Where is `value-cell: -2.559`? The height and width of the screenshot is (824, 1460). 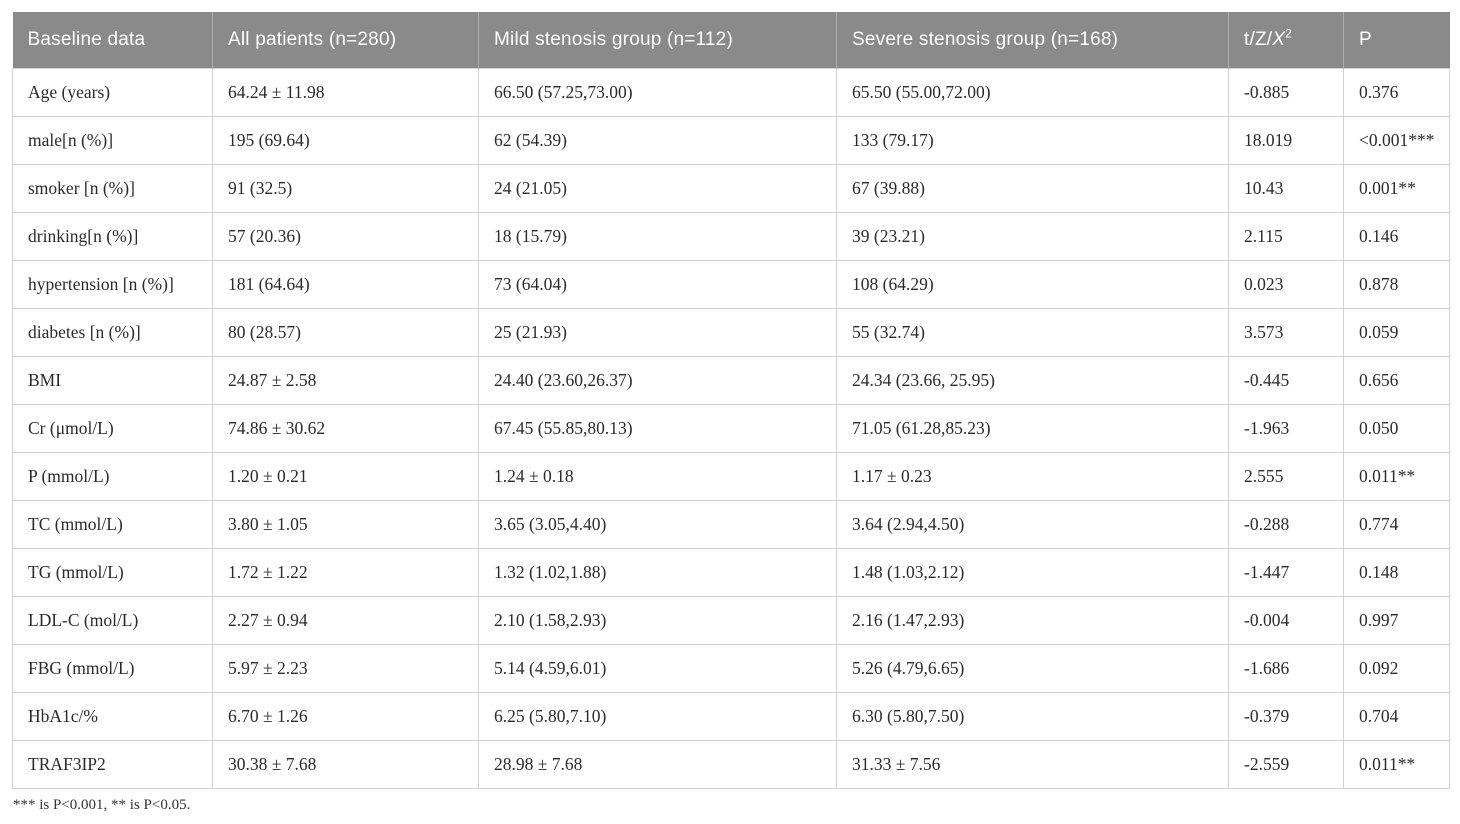 value-cell: -2.559 is located at coordinates (1286, 764).